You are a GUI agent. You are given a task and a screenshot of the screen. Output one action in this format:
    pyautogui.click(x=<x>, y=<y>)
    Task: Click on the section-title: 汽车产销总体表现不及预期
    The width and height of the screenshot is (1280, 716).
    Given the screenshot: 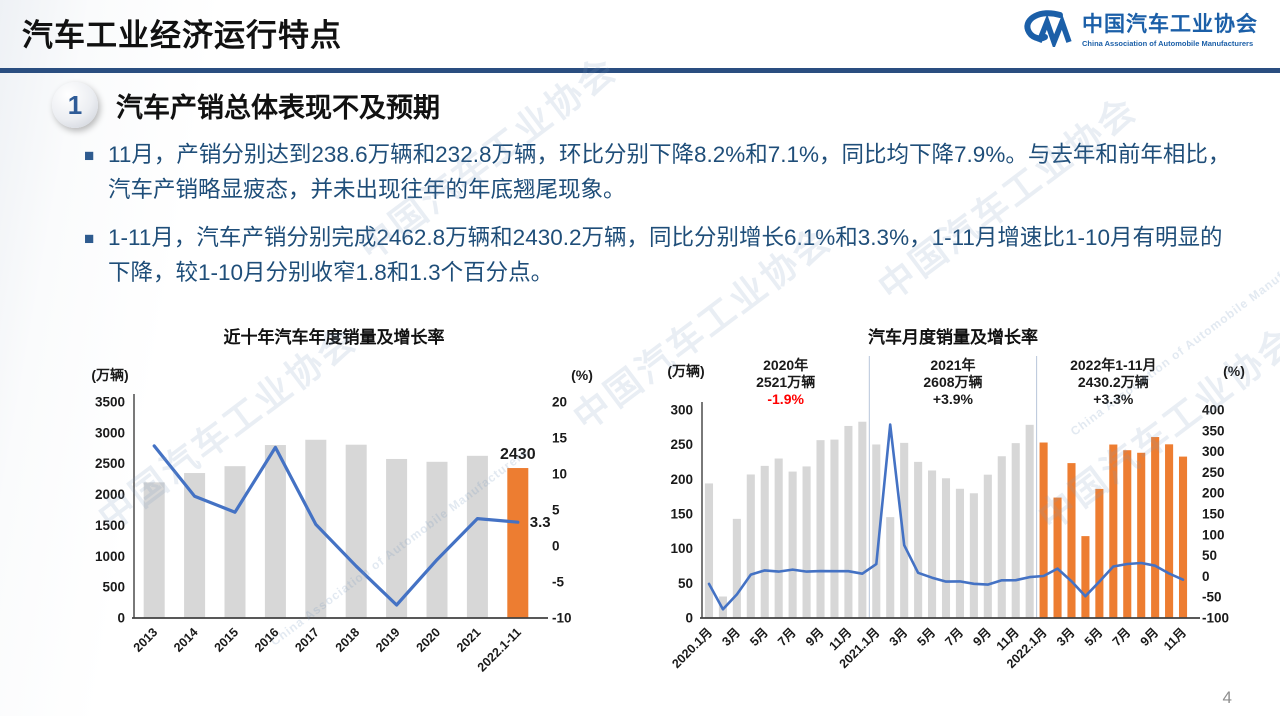 What is the action you would take?
    pyautogui.click(x=278, y=107)
    